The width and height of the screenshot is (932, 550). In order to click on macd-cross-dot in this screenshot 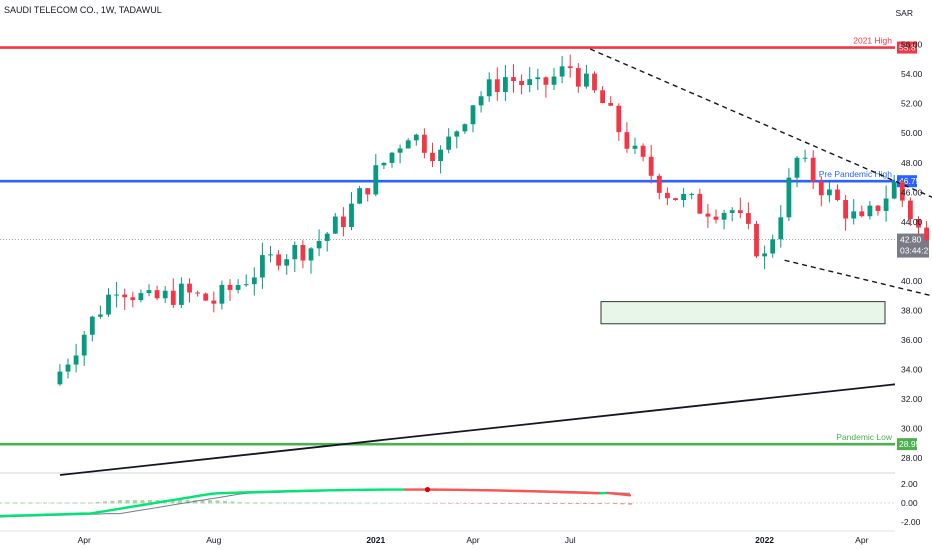, I will do `click(427, 489)`.